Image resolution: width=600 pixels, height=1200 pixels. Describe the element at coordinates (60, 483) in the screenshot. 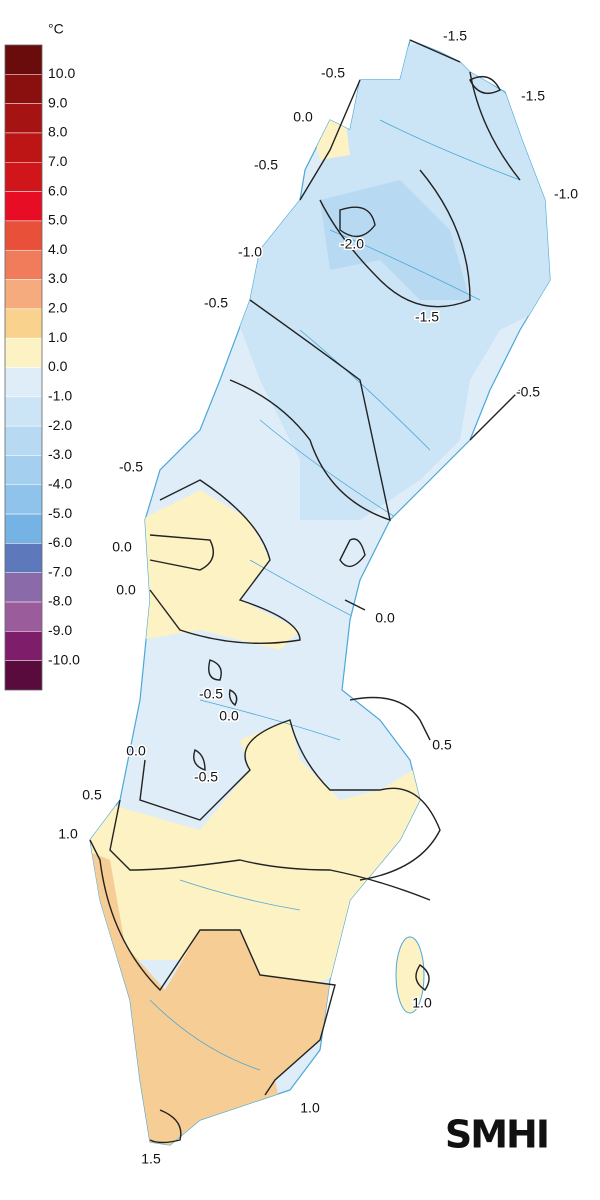

I see `legend-label: -4.0` at that location.